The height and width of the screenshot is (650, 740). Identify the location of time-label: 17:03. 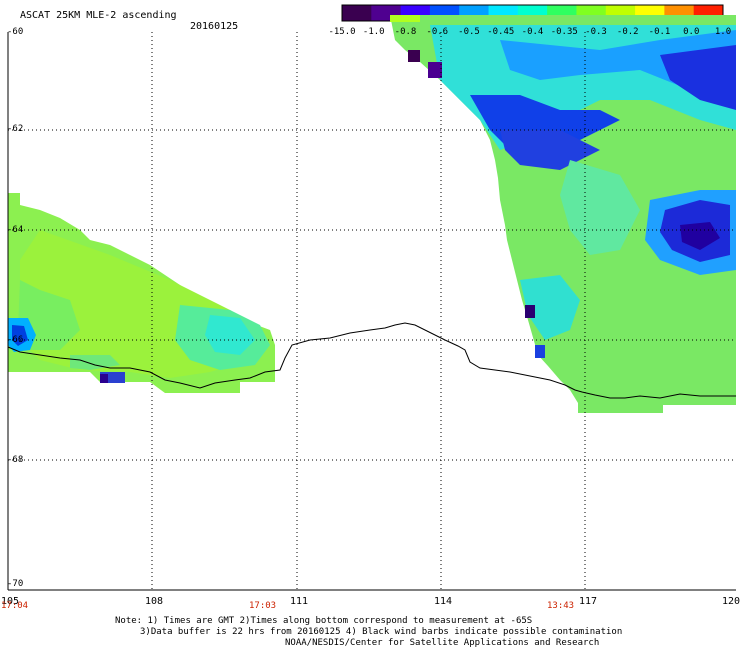
(263, 606).